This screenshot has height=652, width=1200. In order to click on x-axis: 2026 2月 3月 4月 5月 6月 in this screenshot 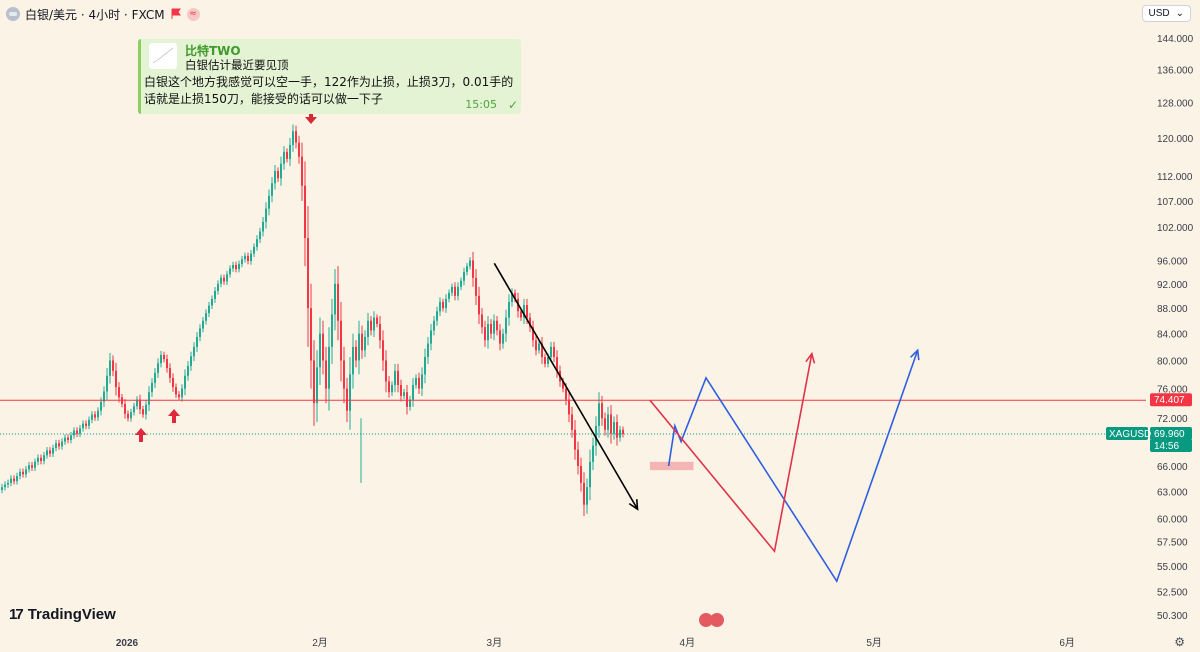, I will do `click(595, 643)`.